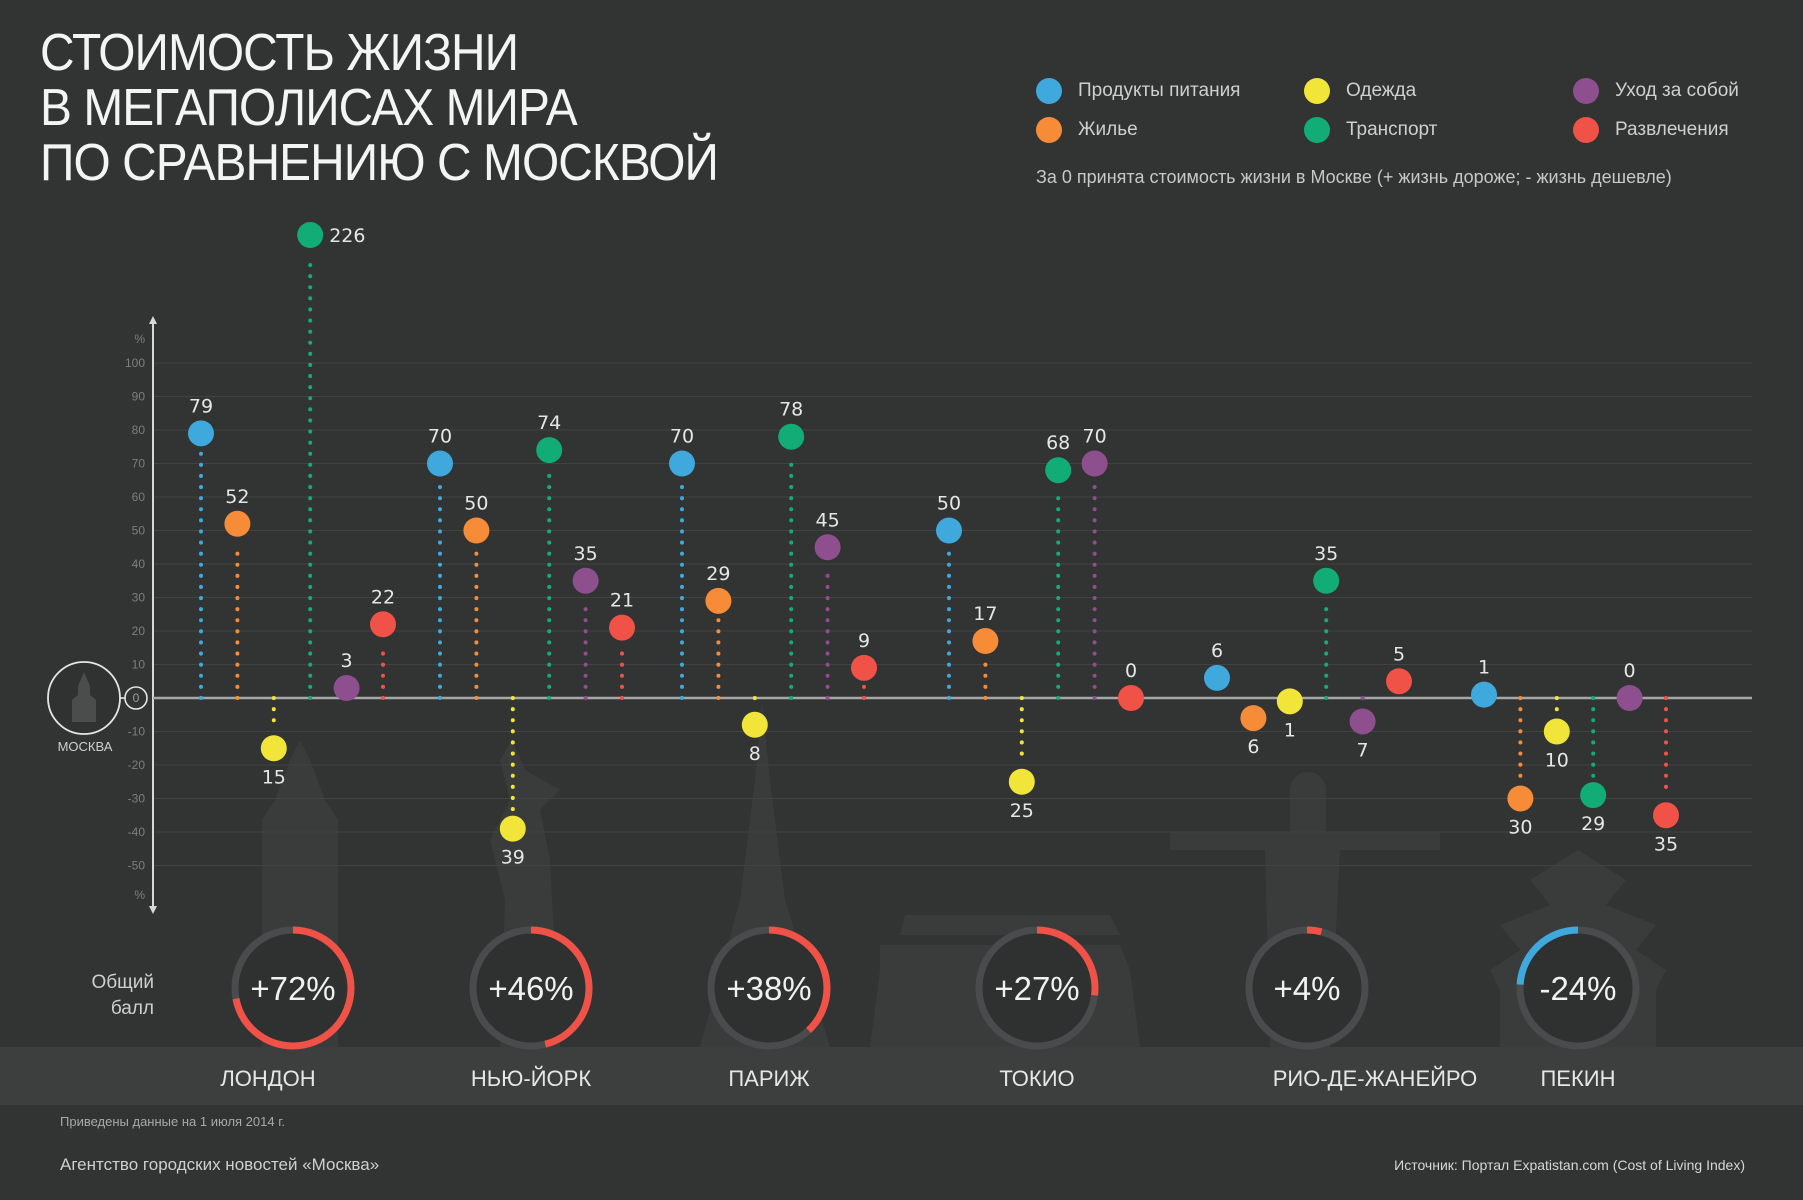 Image resolution: width=1803 pixels, height=1200 pixels. I want to click on legend-label: Развлечения, so click(1672, 129).